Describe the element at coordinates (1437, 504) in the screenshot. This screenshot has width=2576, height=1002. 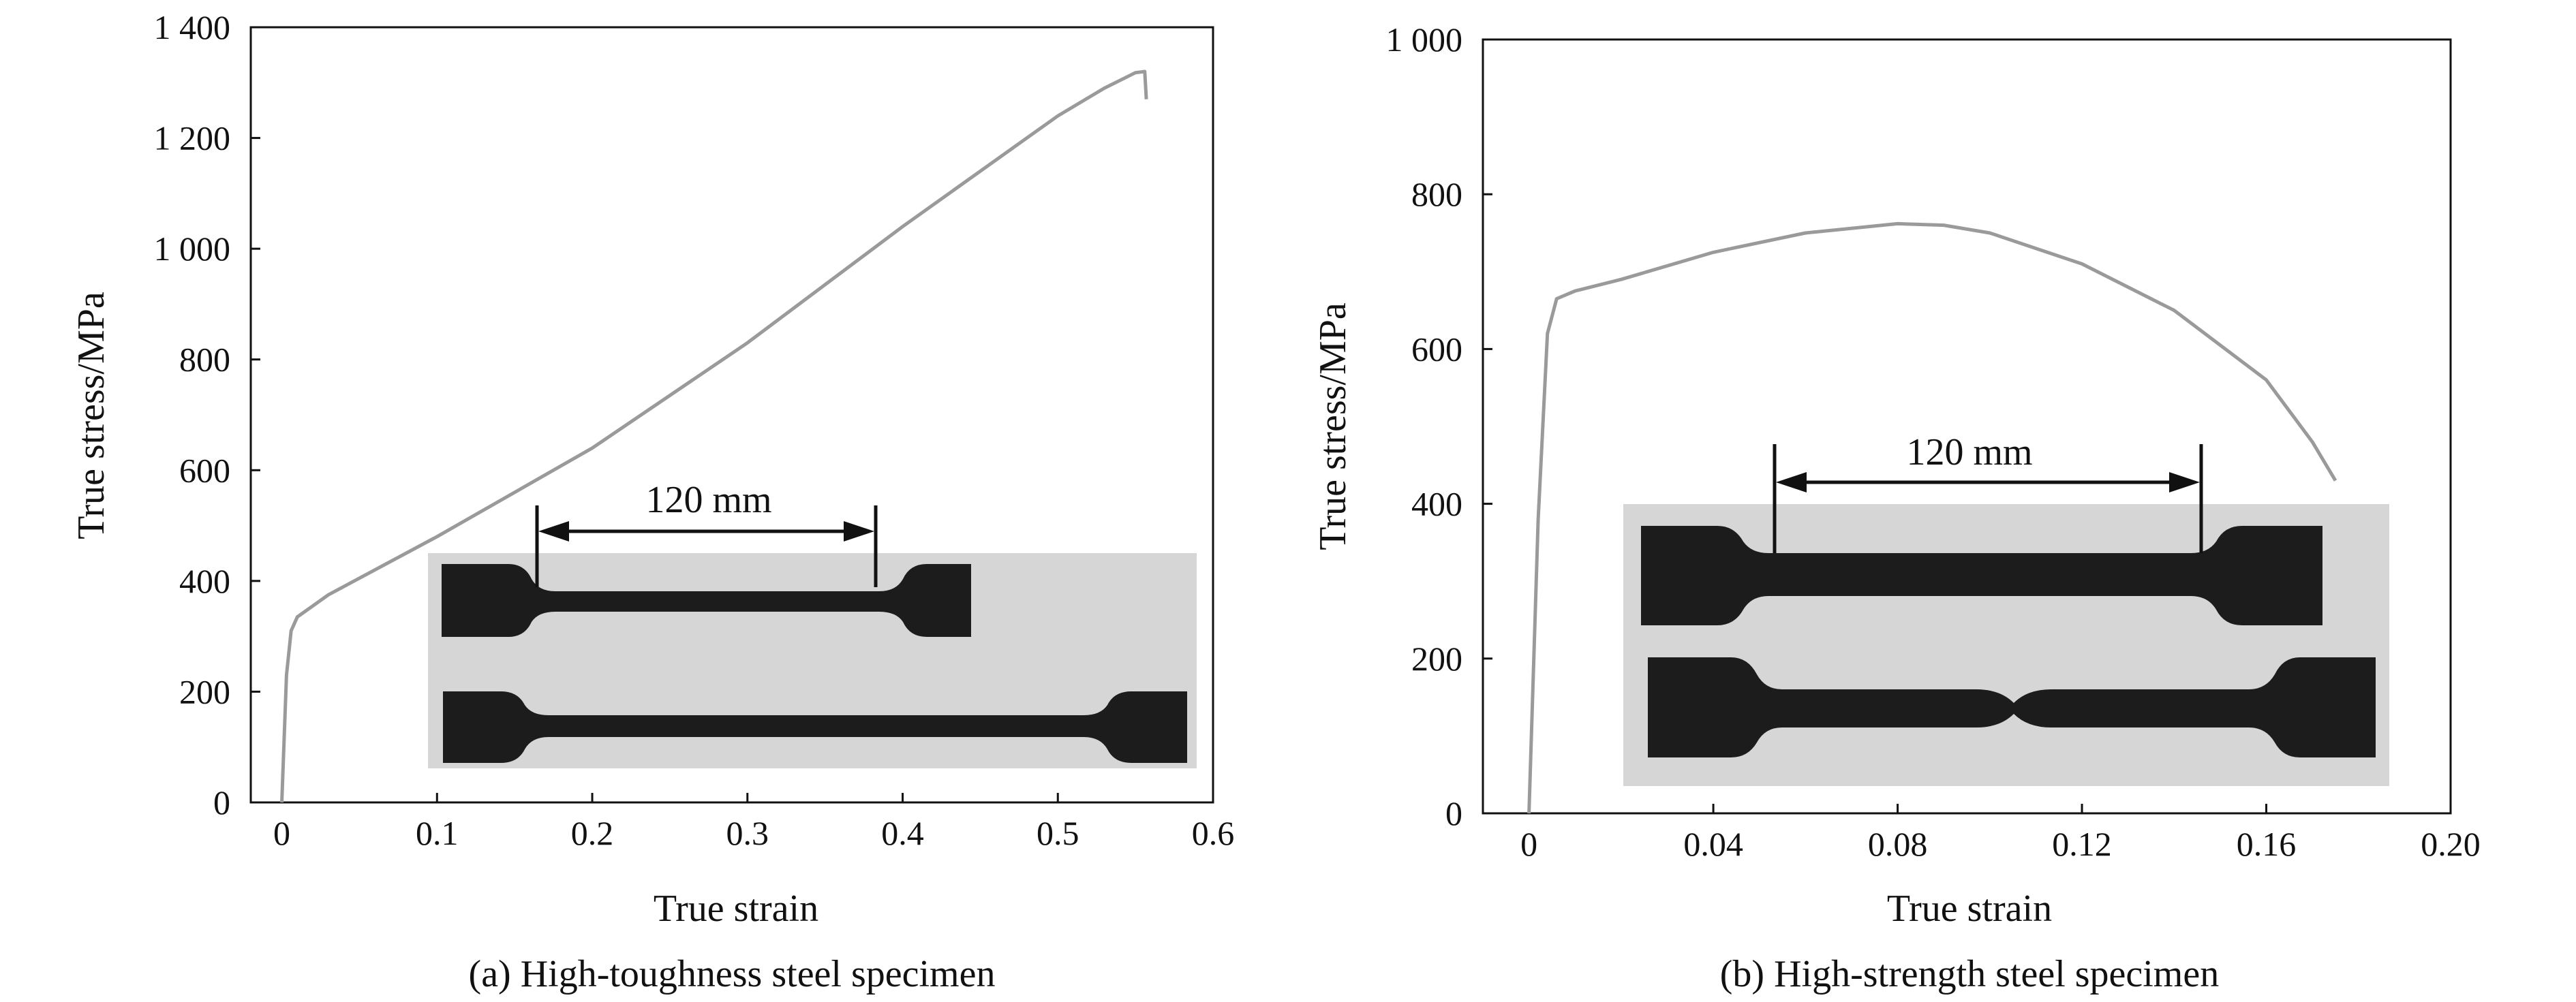
I see `panel-b-y-tick-label: 400` at that location.